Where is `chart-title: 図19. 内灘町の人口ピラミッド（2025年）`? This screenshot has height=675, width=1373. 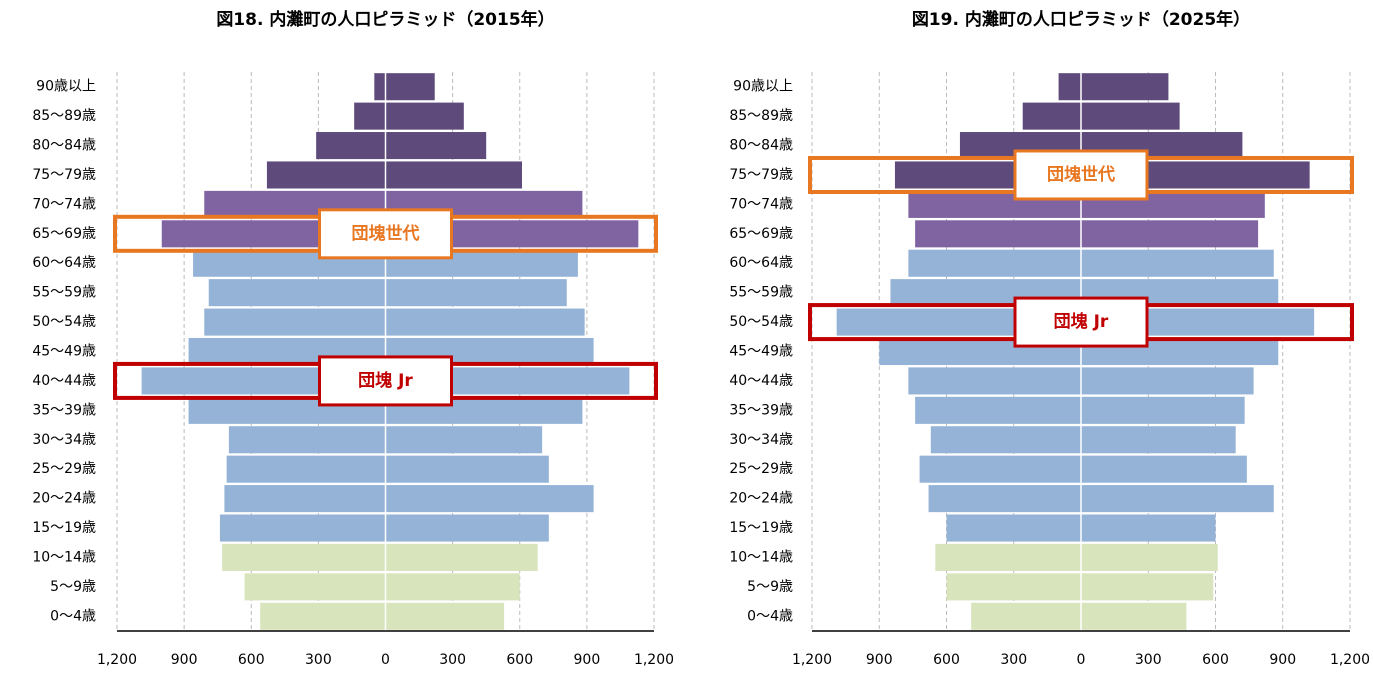
chart-title: 図19. 内灘町の人口ピラミッド（2025年） is located at coordinates (1081, 19).